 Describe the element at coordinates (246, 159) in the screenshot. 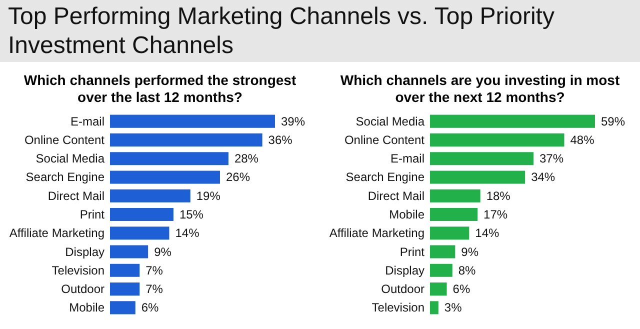

I see `data-label: 28%` at that location.